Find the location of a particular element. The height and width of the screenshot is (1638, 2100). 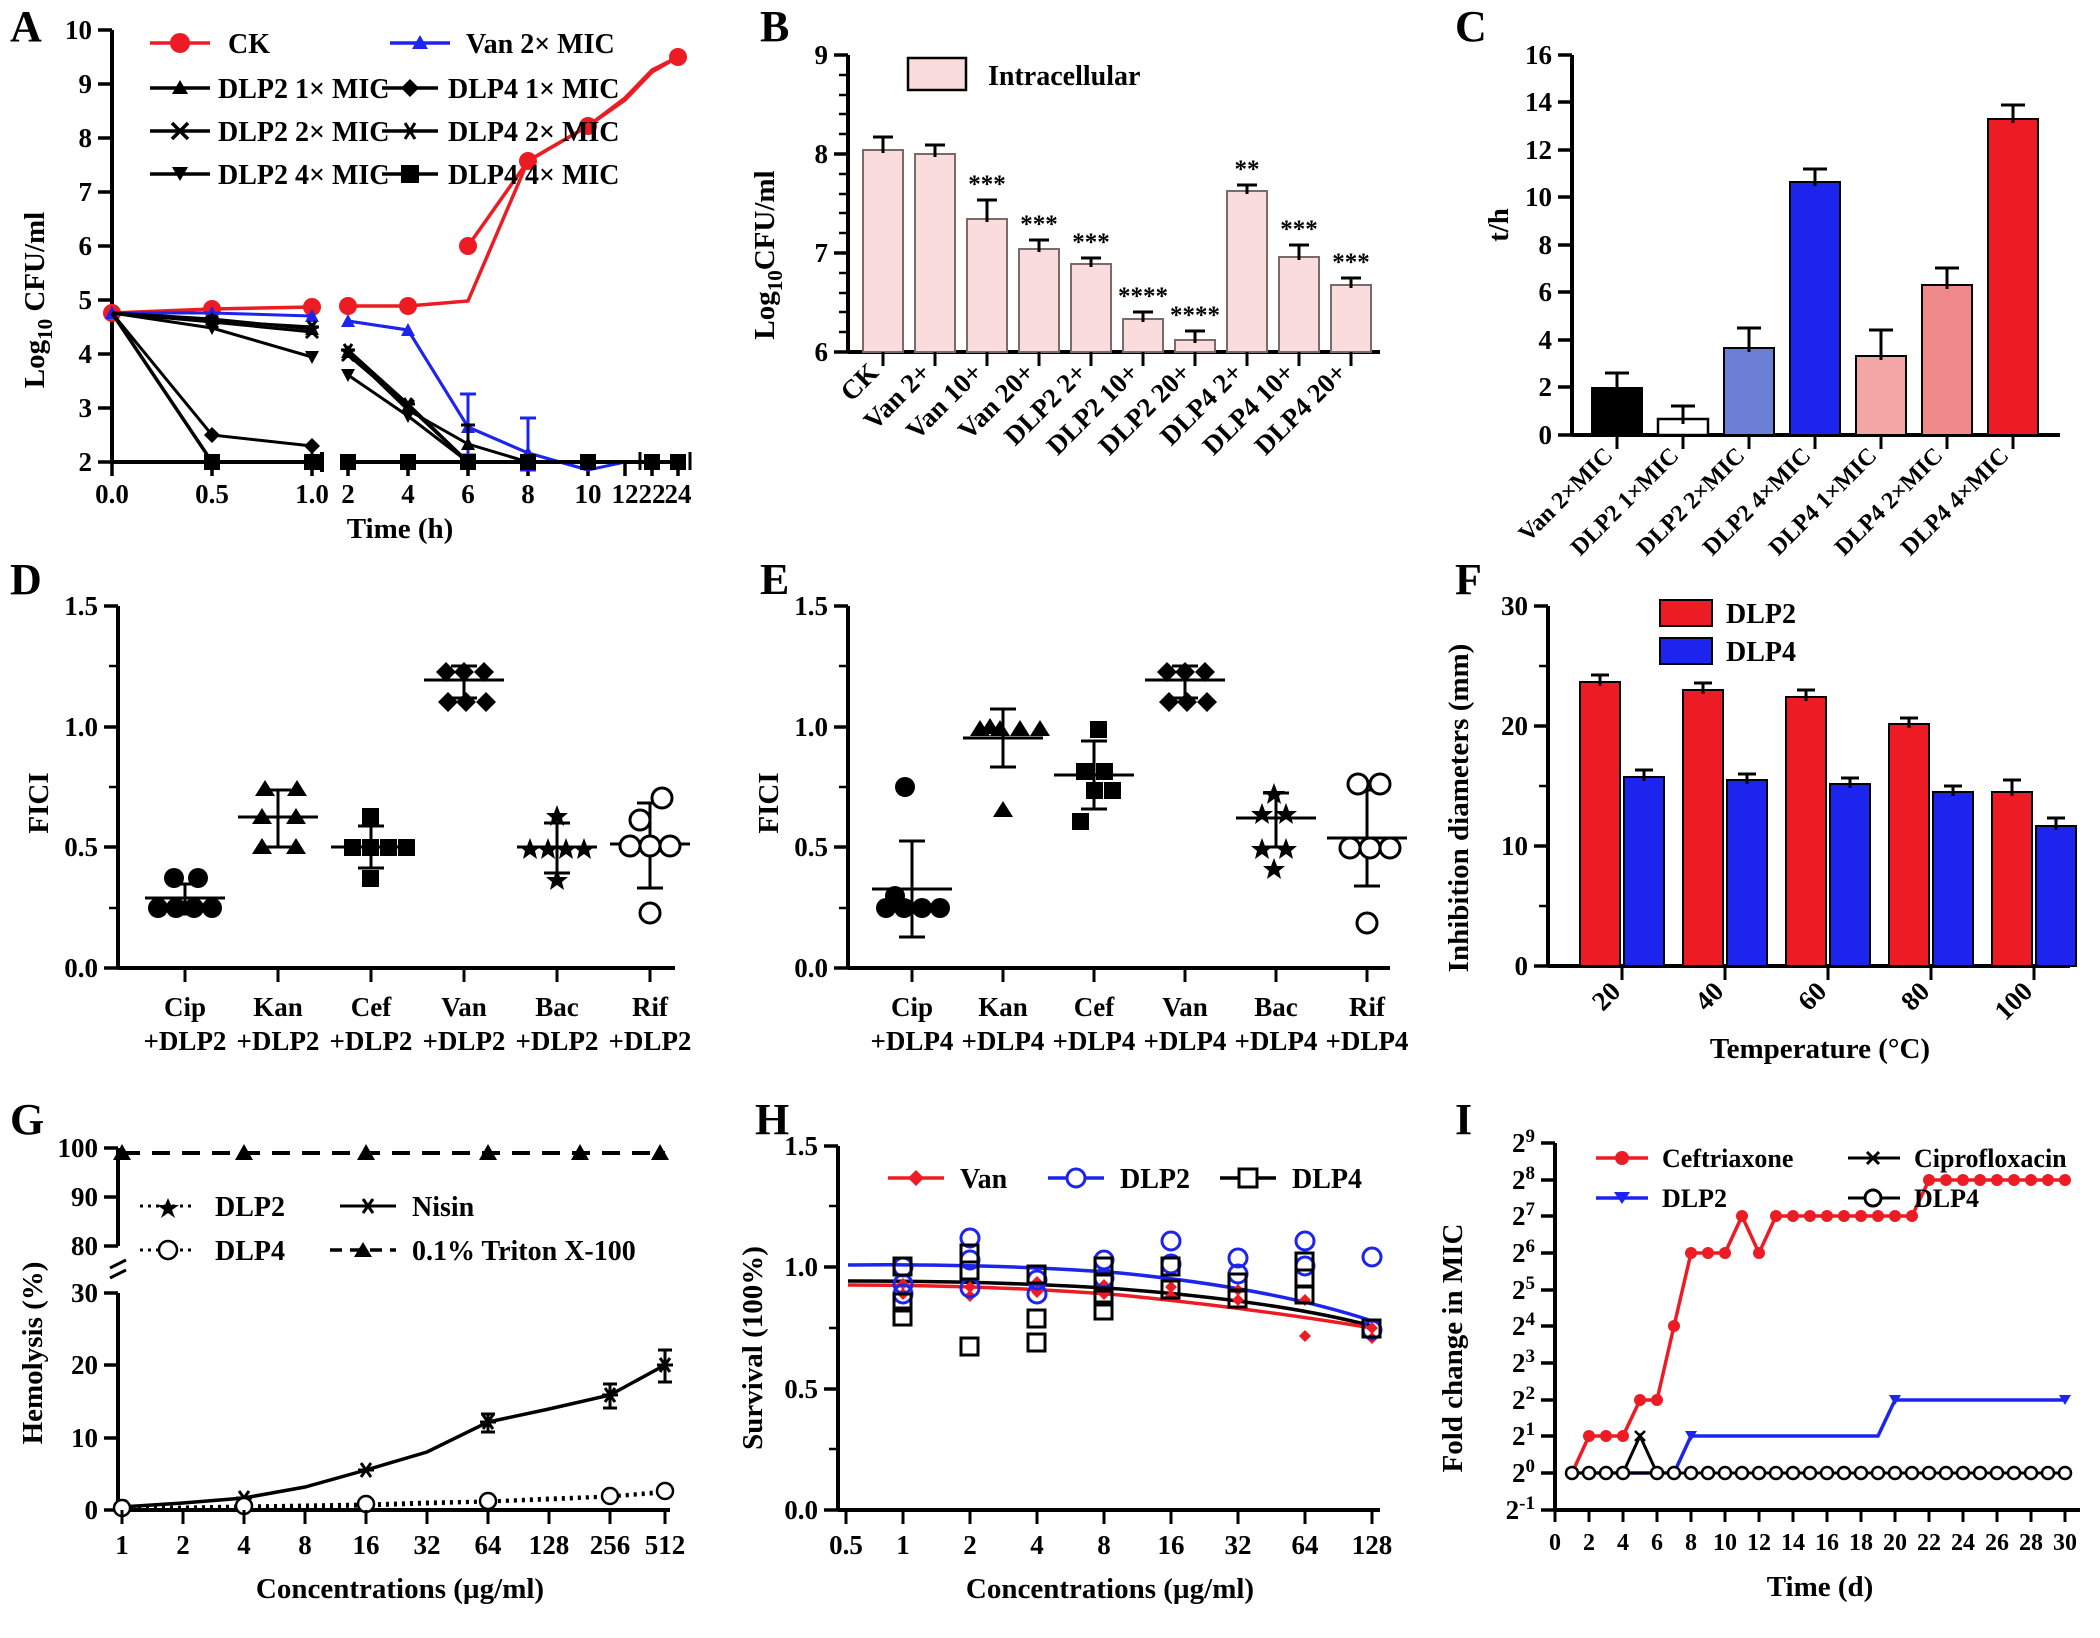

panel-e-group-cef is located at coordinates (1094, 775).